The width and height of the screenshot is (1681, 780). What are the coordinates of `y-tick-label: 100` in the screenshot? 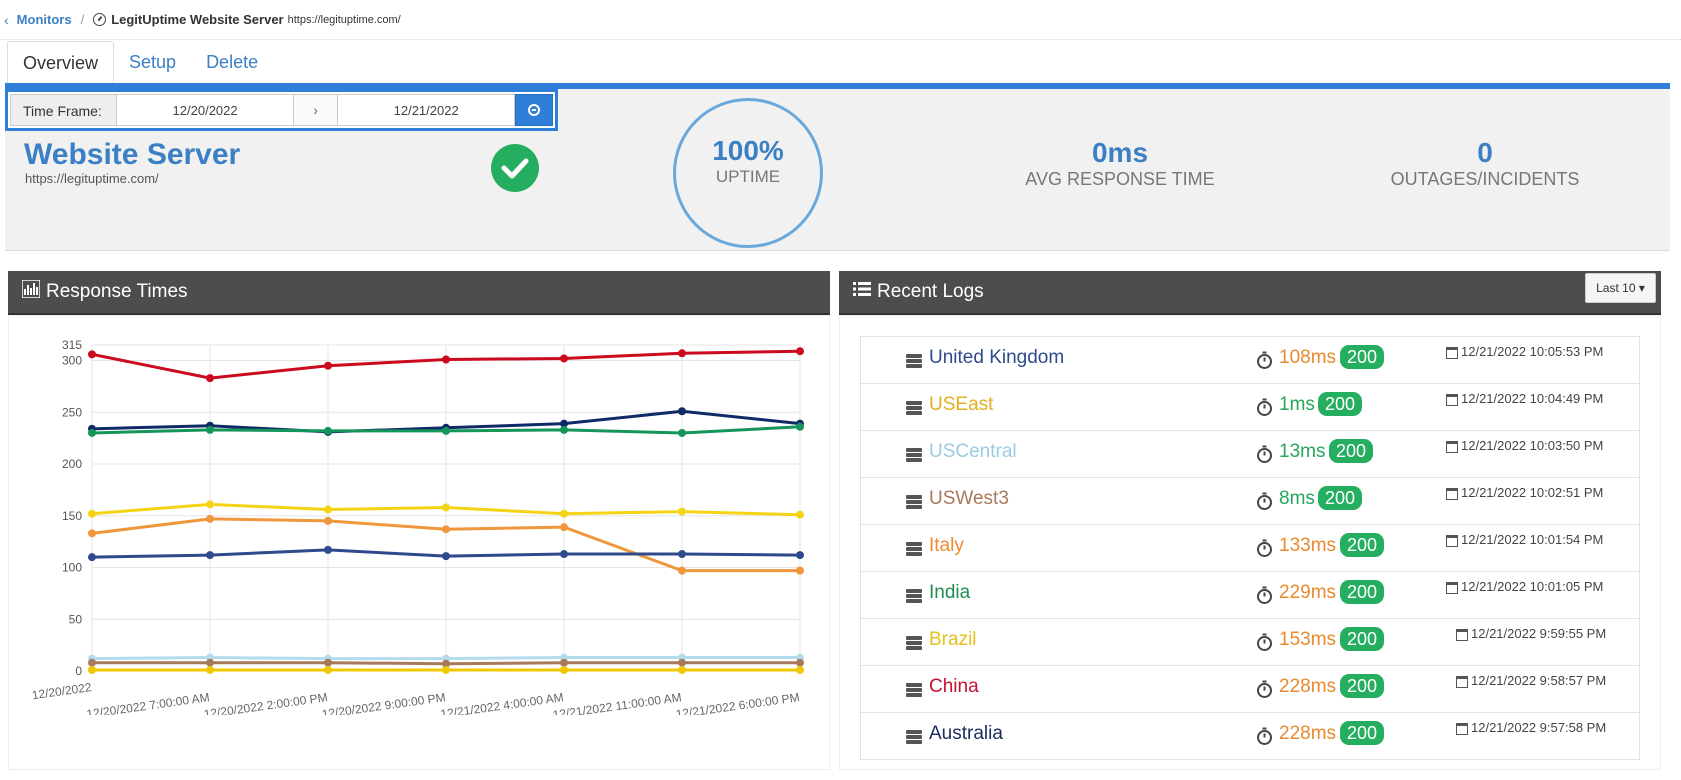 It's located at (72, 568).